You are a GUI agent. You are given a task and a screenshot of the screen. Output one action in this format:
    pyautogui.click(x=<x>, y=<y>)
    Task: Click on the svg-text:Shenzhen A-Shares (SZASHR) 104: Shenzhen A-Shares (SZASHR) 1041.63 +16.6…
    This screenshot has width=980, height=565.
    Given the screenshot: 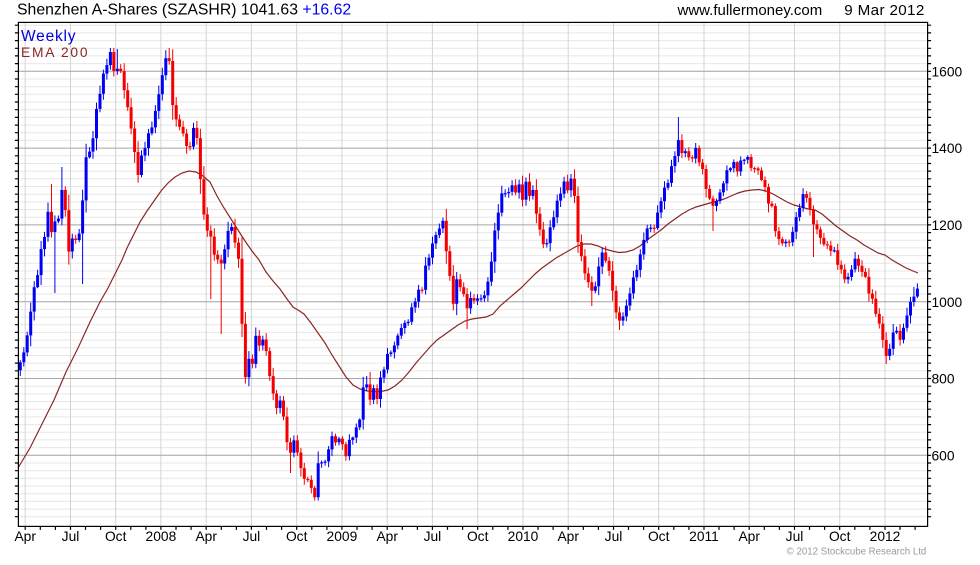 What is the action you would take?
    pyautogui.click(x=184, y=10)
    